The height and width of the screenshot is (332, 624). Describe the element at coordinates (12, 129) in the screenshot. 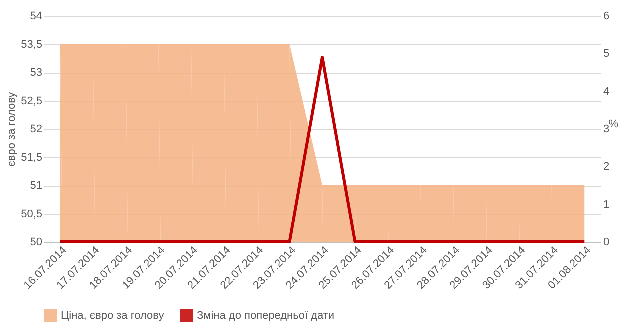

I see `y-axis-title: євро за голову` at that location.